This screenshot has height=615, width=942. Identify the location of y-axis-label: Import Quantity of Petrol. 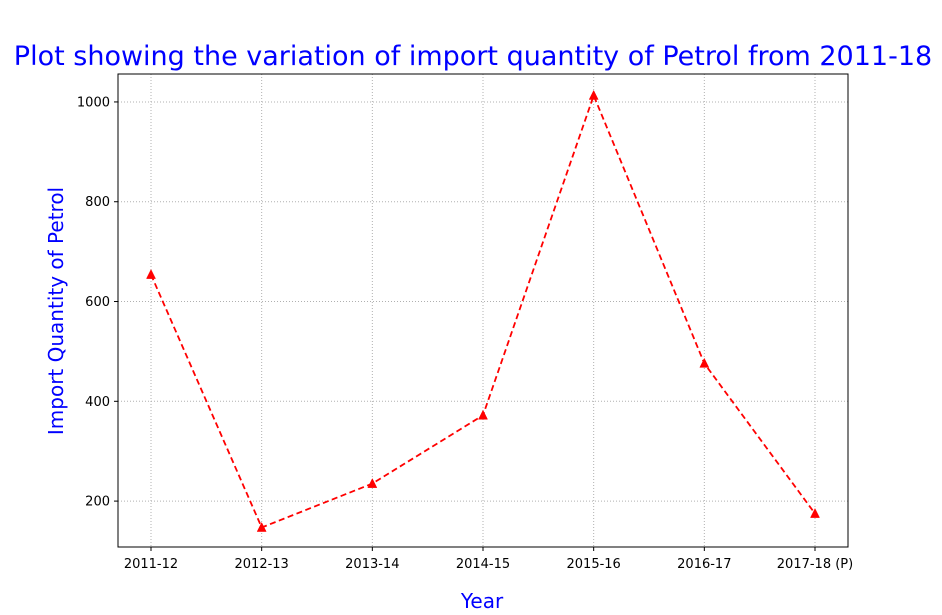
(56, 311).